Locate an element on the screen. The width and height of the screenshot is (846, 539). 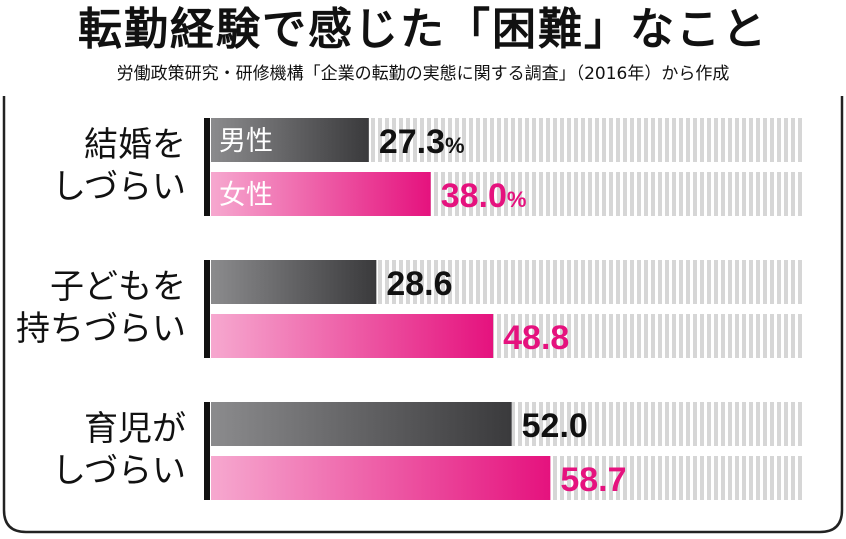
value-number: 48.8 is located at coordinates (536, 338).